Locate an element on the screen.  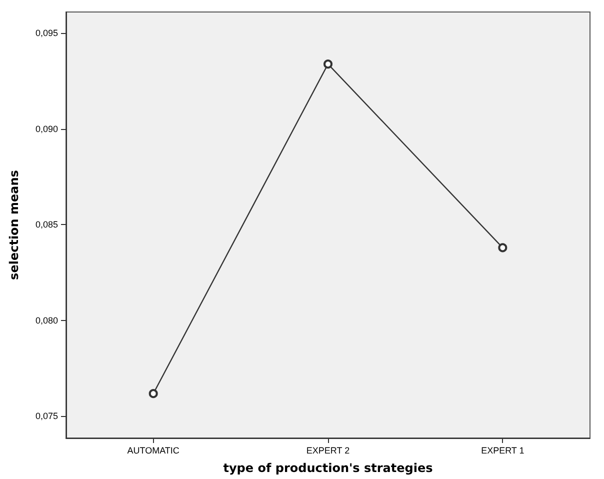
y-tick-label: 0,085 is located at coordinates (46, 225).